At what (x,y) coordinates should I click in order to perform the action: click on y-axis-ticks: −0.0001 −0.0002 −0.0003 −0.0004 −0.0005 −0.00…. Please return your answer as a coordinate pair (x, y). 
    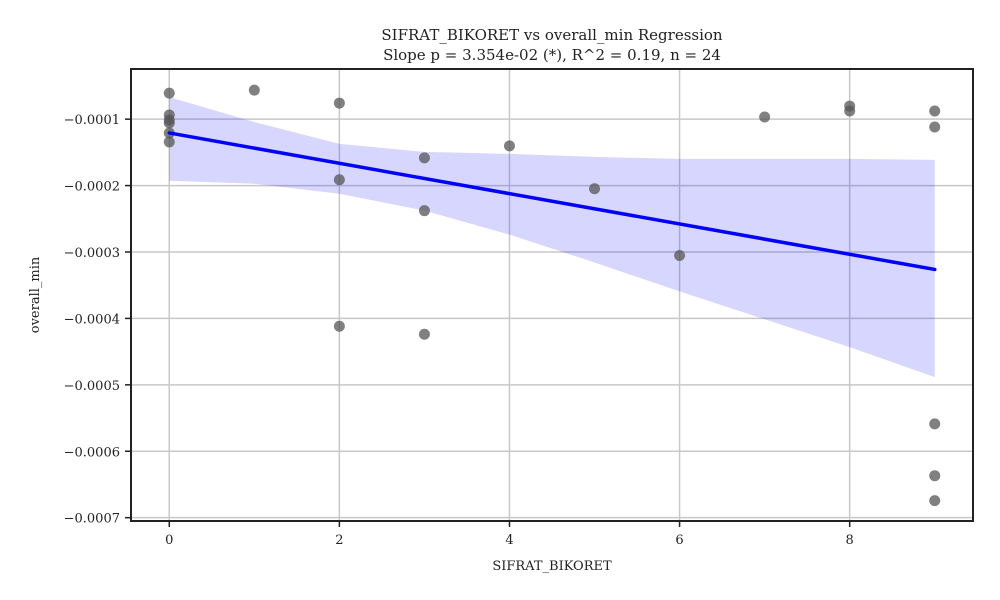
    Looking at the image, I should click on (97, 320).